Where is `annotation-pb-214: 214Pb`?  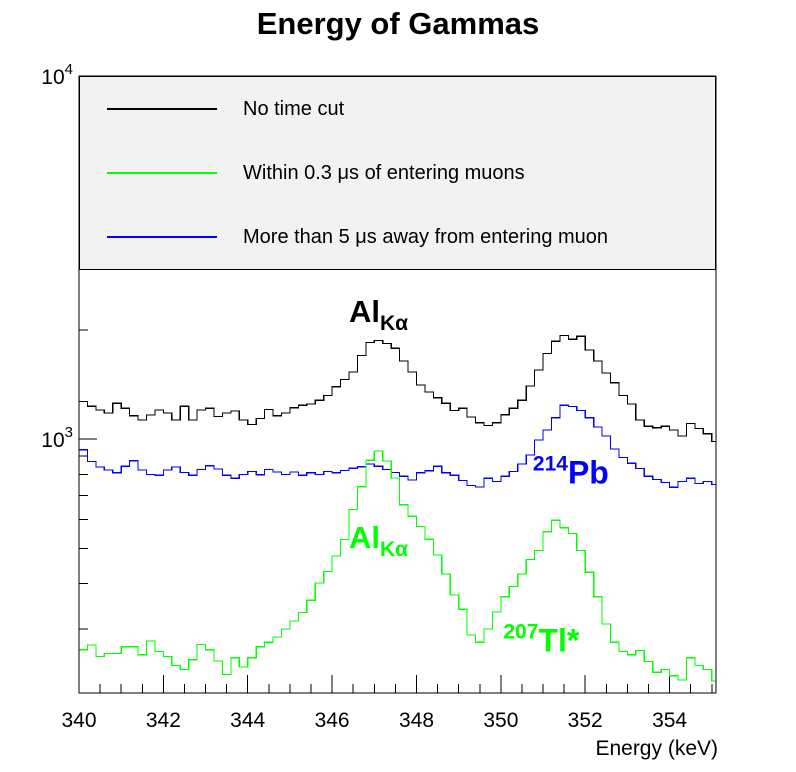
annotation-pb-214: 214Pb is located at coordinates (571, 471).